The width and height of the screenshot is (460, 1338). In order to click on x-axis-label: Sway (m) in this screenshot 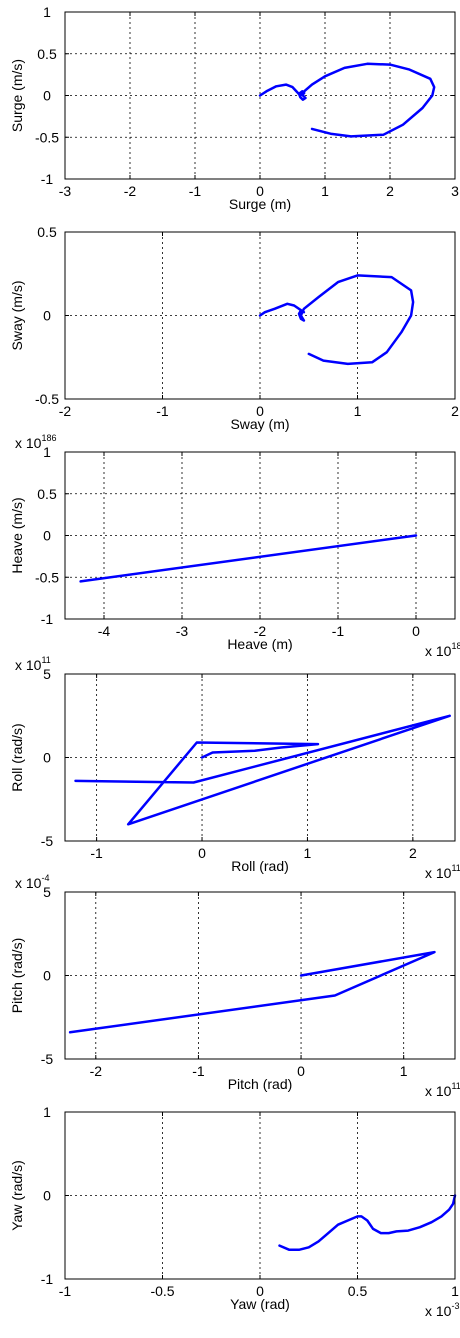, I will do `click(259, 424)`.